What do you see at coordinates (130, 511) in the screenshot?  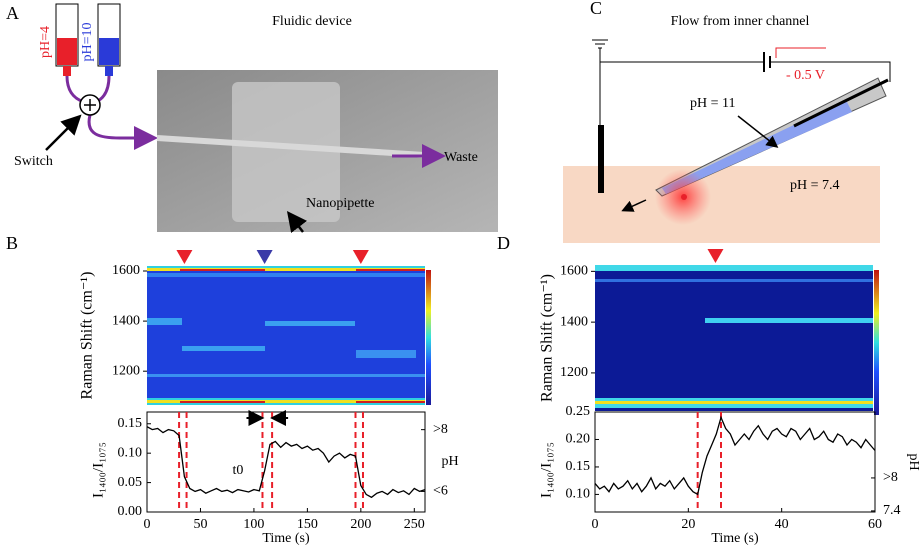 I see `y-tick-label: 0.00` at bounding box center [130, 511].